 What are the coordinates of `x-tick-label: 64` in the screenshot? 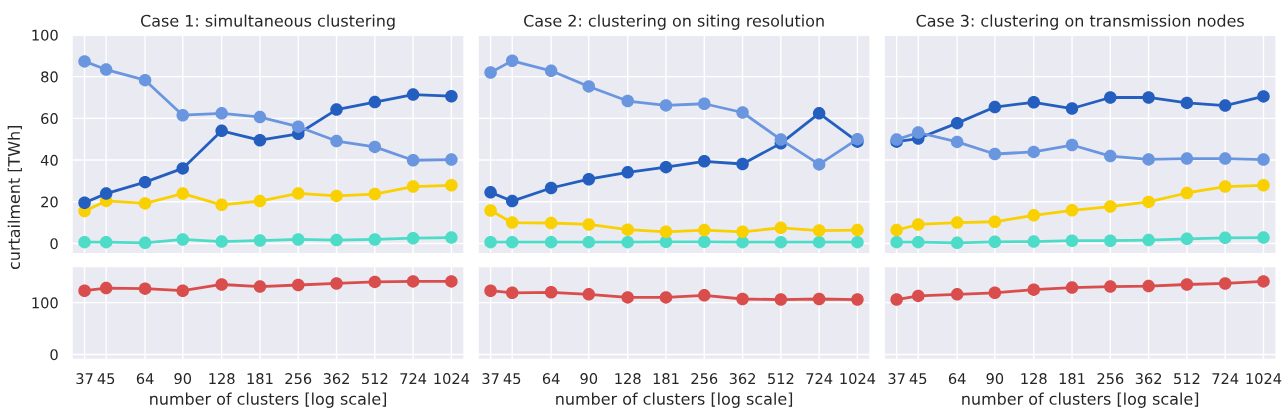 It's located at (551, 379).